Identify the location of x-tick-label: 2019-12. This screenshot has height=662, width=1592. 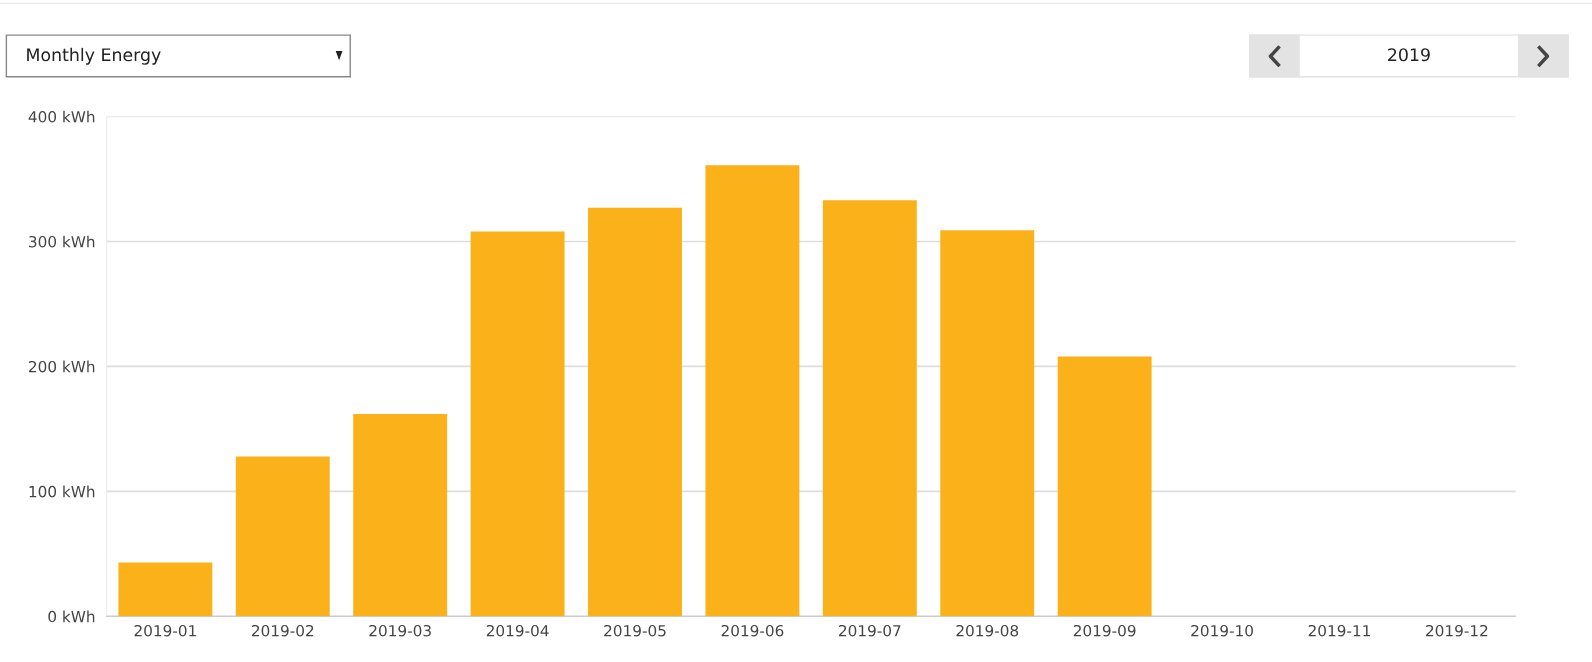
(1457, 630).